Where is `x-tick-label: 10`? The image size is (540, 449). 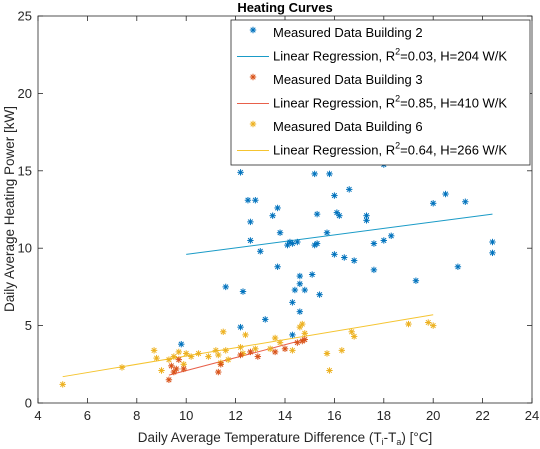 x-tick-label: 10 is located at coordinates (186, 415).